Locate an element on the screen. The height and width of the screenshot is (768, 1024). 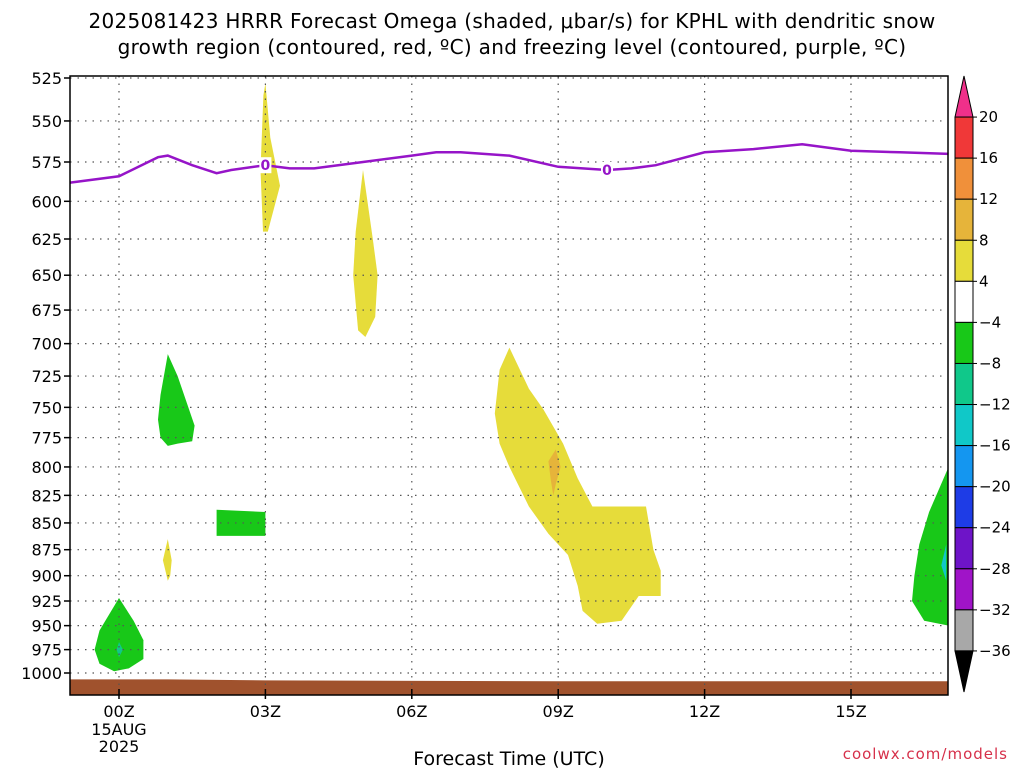
colorbar-label: 20 is located at coordinates (988, 117).